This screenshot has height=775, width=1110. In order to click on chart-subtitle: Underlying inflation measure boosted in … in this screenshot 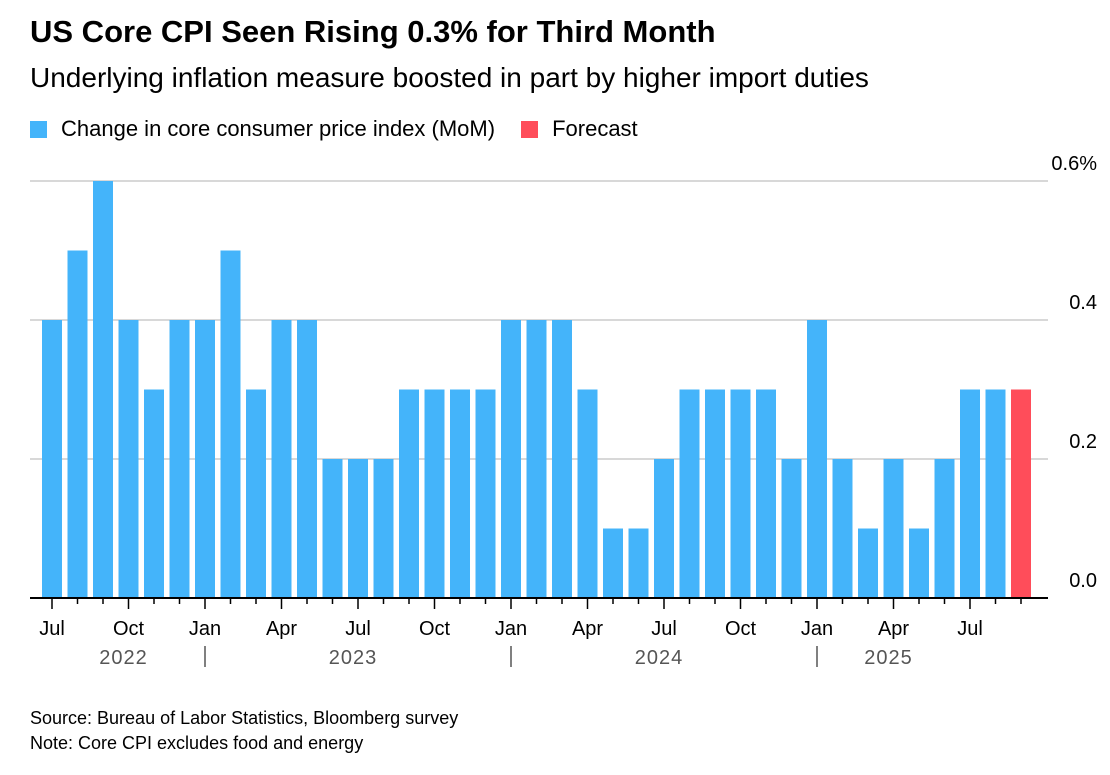, I will do `click(449, 77)`.